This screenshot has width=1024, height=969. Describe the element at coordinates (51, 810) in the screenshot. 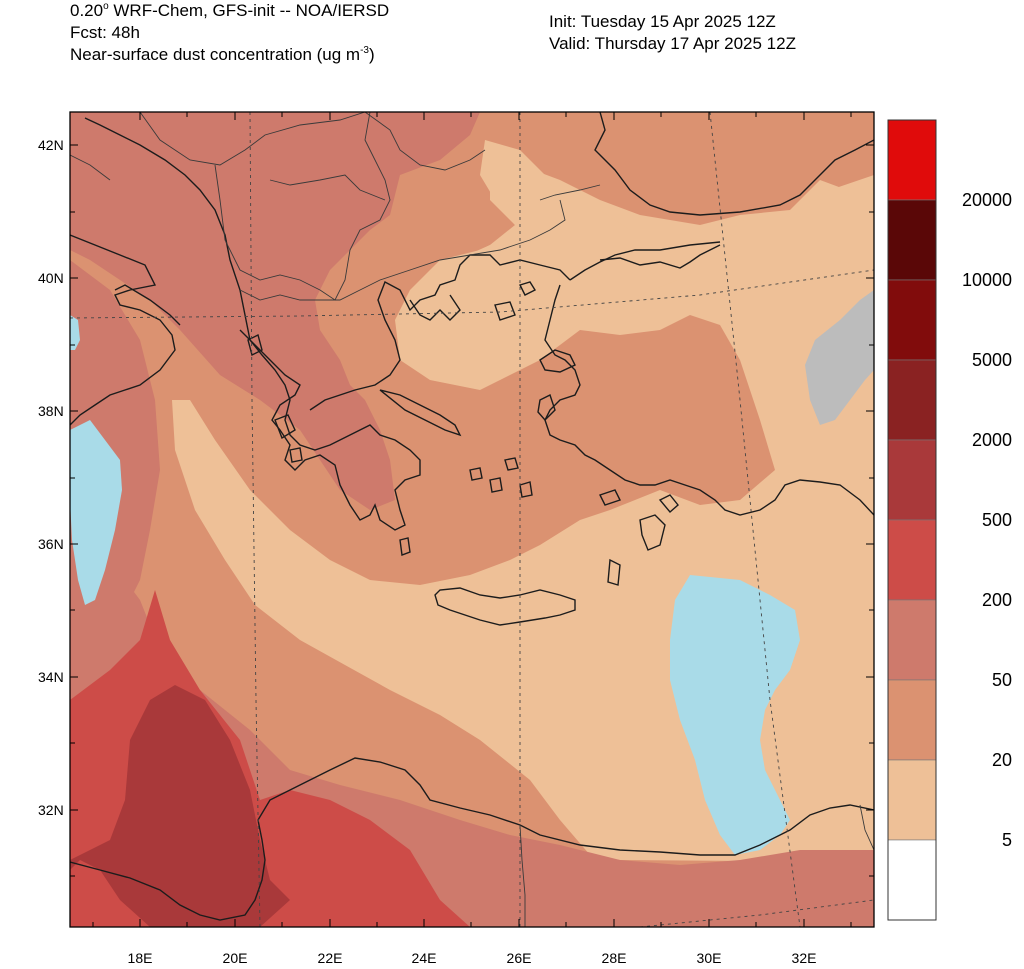

I see `lat-label: 32N` at that location.